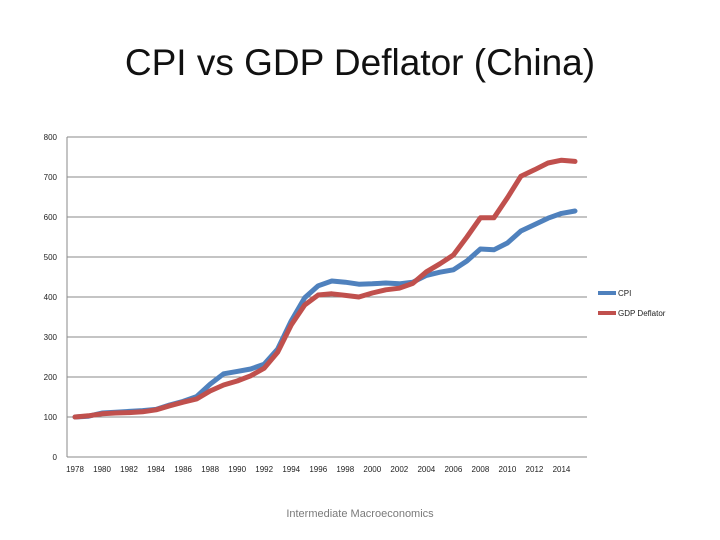  Describe the element at coordinates (360, 62) in the screenshot. I see `chart-title: CPI vs GDP Deflator (China)` at that location.